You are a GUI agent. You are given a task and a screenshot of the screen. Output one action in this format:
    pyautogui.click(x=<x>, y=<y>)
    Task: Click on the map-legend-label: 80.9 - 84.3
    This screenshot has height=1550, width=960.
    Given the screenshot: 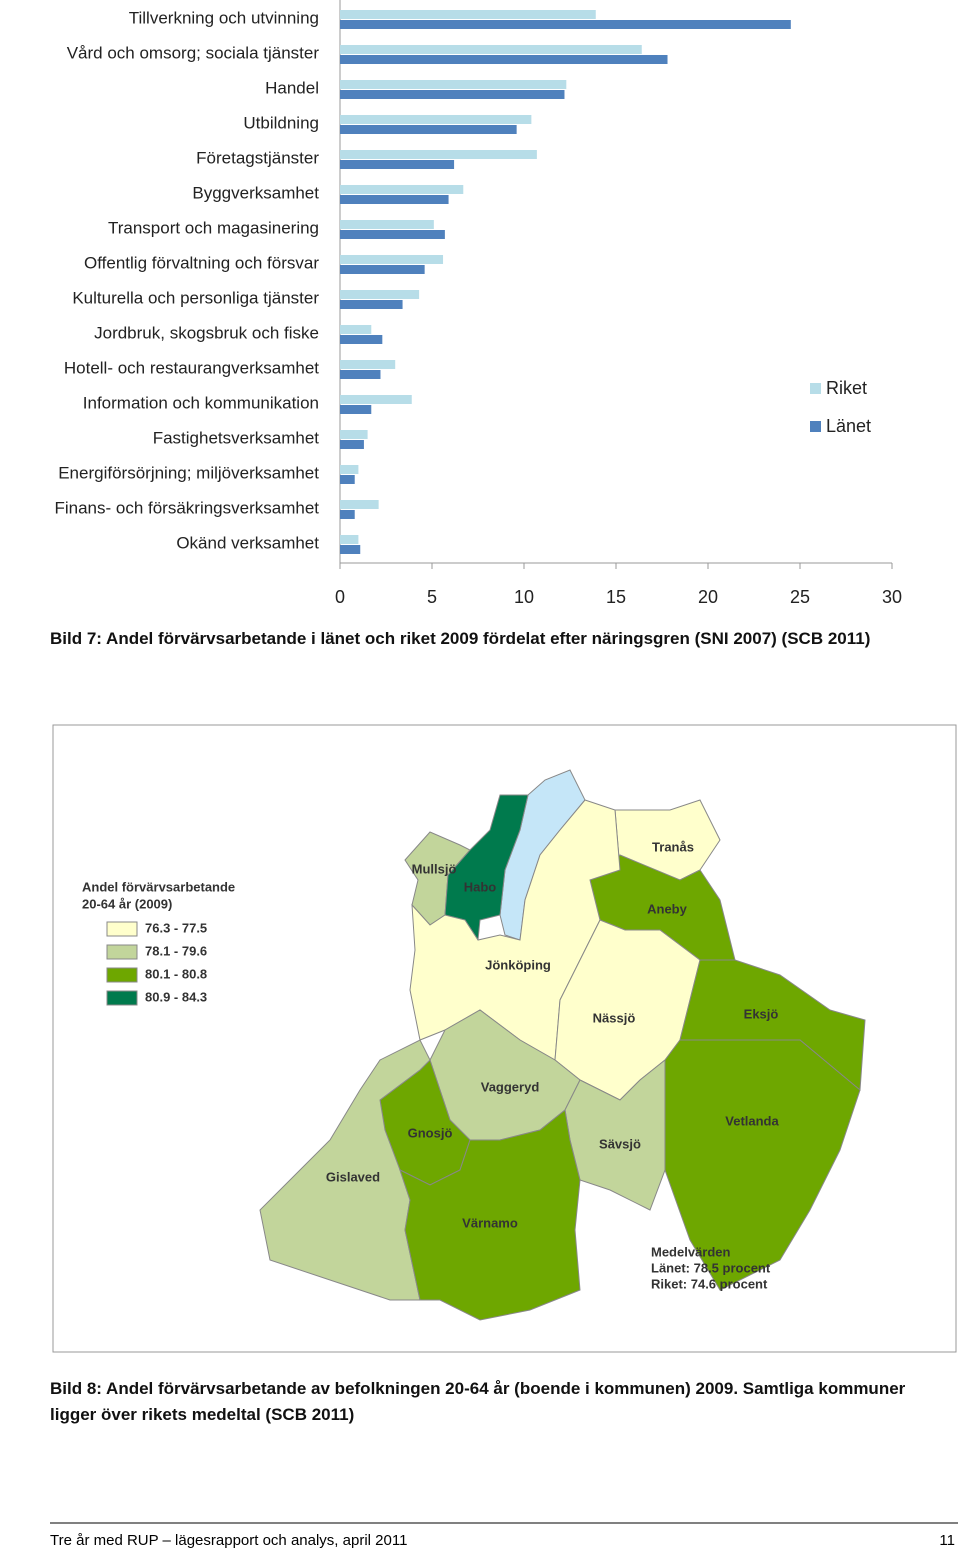 What is the action you would take?
    pyautogui.click(x=176, y=996)
    